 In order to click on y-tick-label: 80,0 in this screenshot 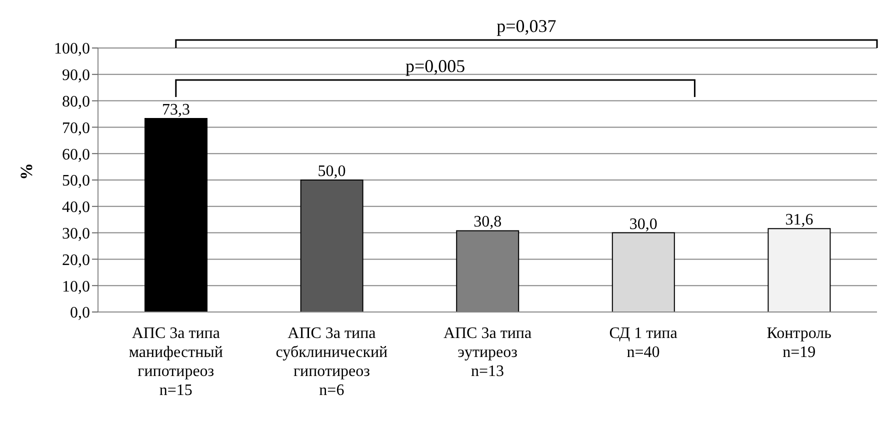, I will do `click(76, 101)`.